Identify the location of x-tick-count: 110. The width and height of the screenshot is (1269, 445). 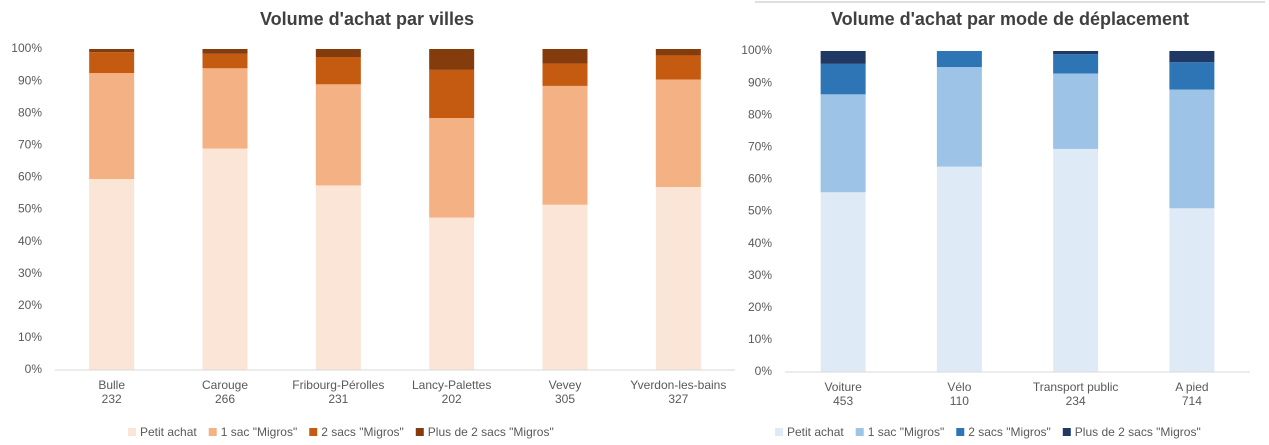
(959, 401).